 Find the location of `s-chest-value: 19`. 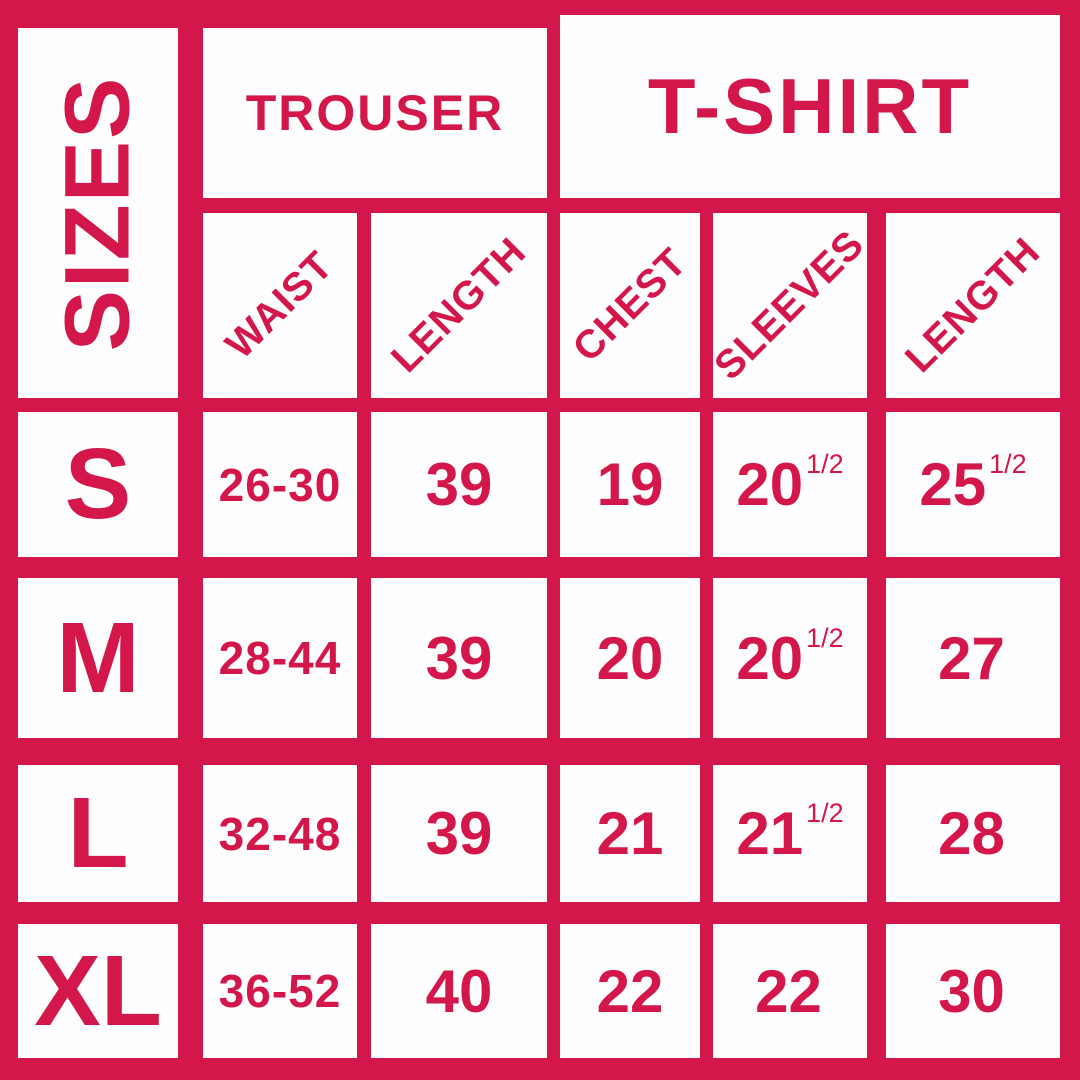

s-chest-value: 19 is located at coordinates (630, 484).